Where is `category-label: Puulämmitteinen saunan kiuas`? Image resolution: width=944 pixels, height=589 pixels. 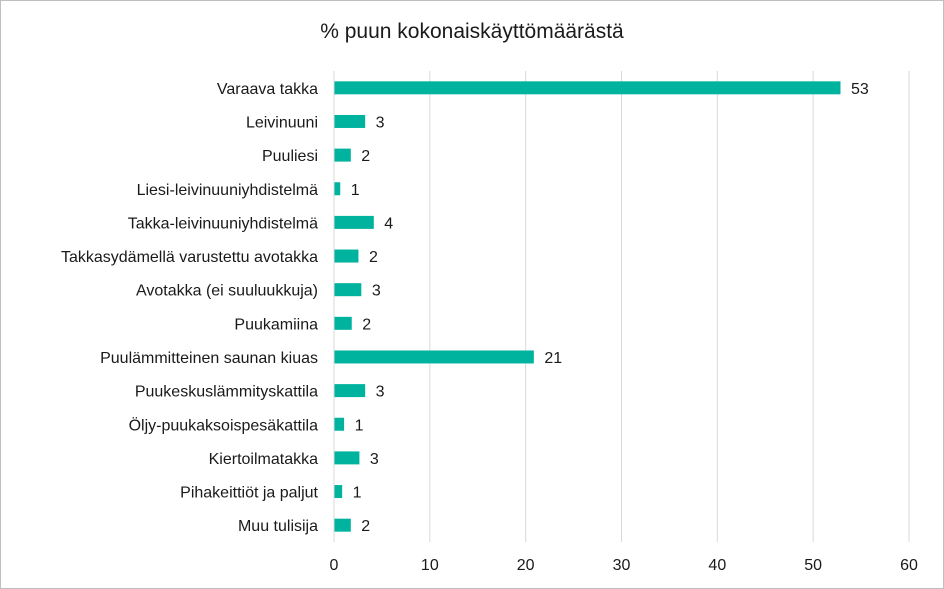
category-label: Puulämmitteinen saunan kiuas is located at coordinates (209, 358).